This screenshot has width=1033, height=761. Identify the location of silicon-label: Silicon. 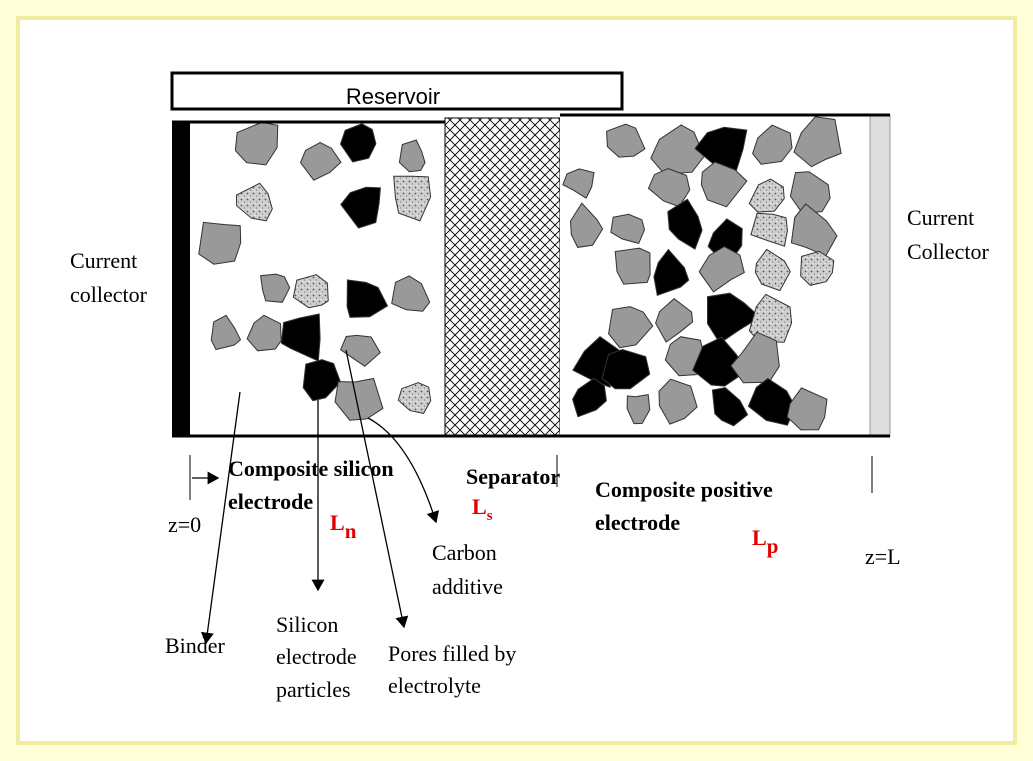
(307, 624).